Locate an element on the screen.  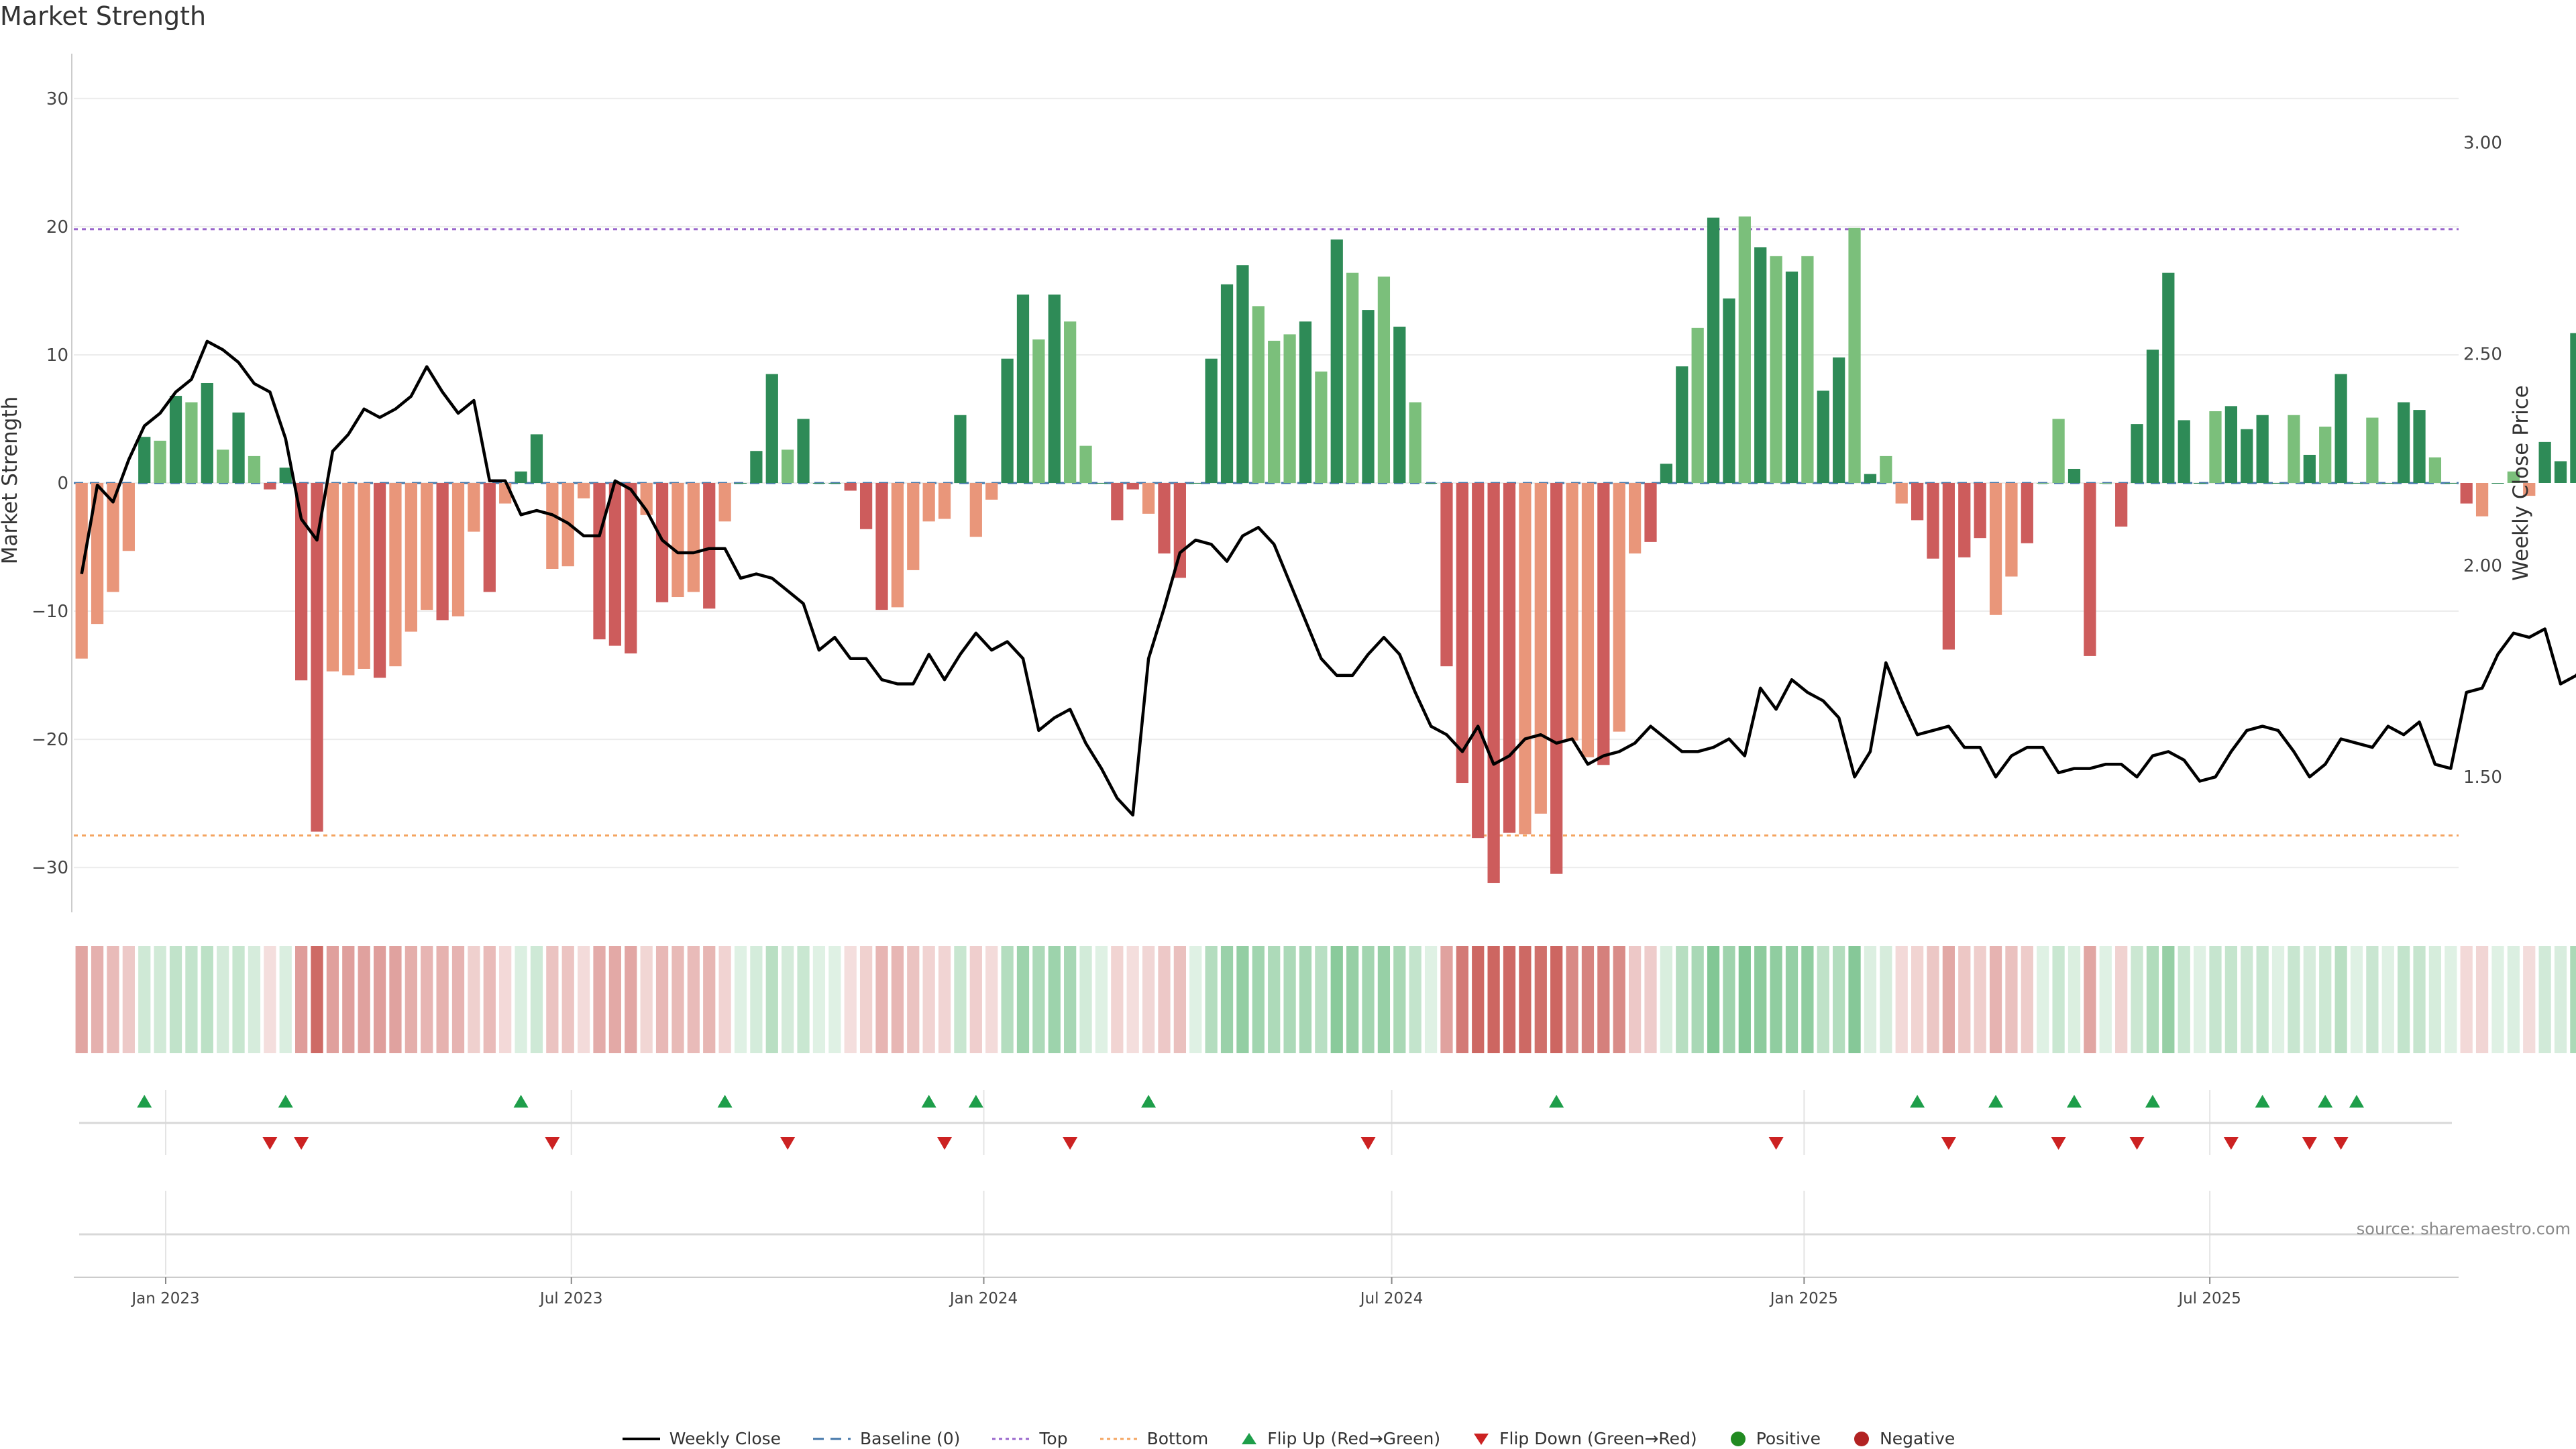
legend-item-top: Top is located at coordinates (1029, 1438).